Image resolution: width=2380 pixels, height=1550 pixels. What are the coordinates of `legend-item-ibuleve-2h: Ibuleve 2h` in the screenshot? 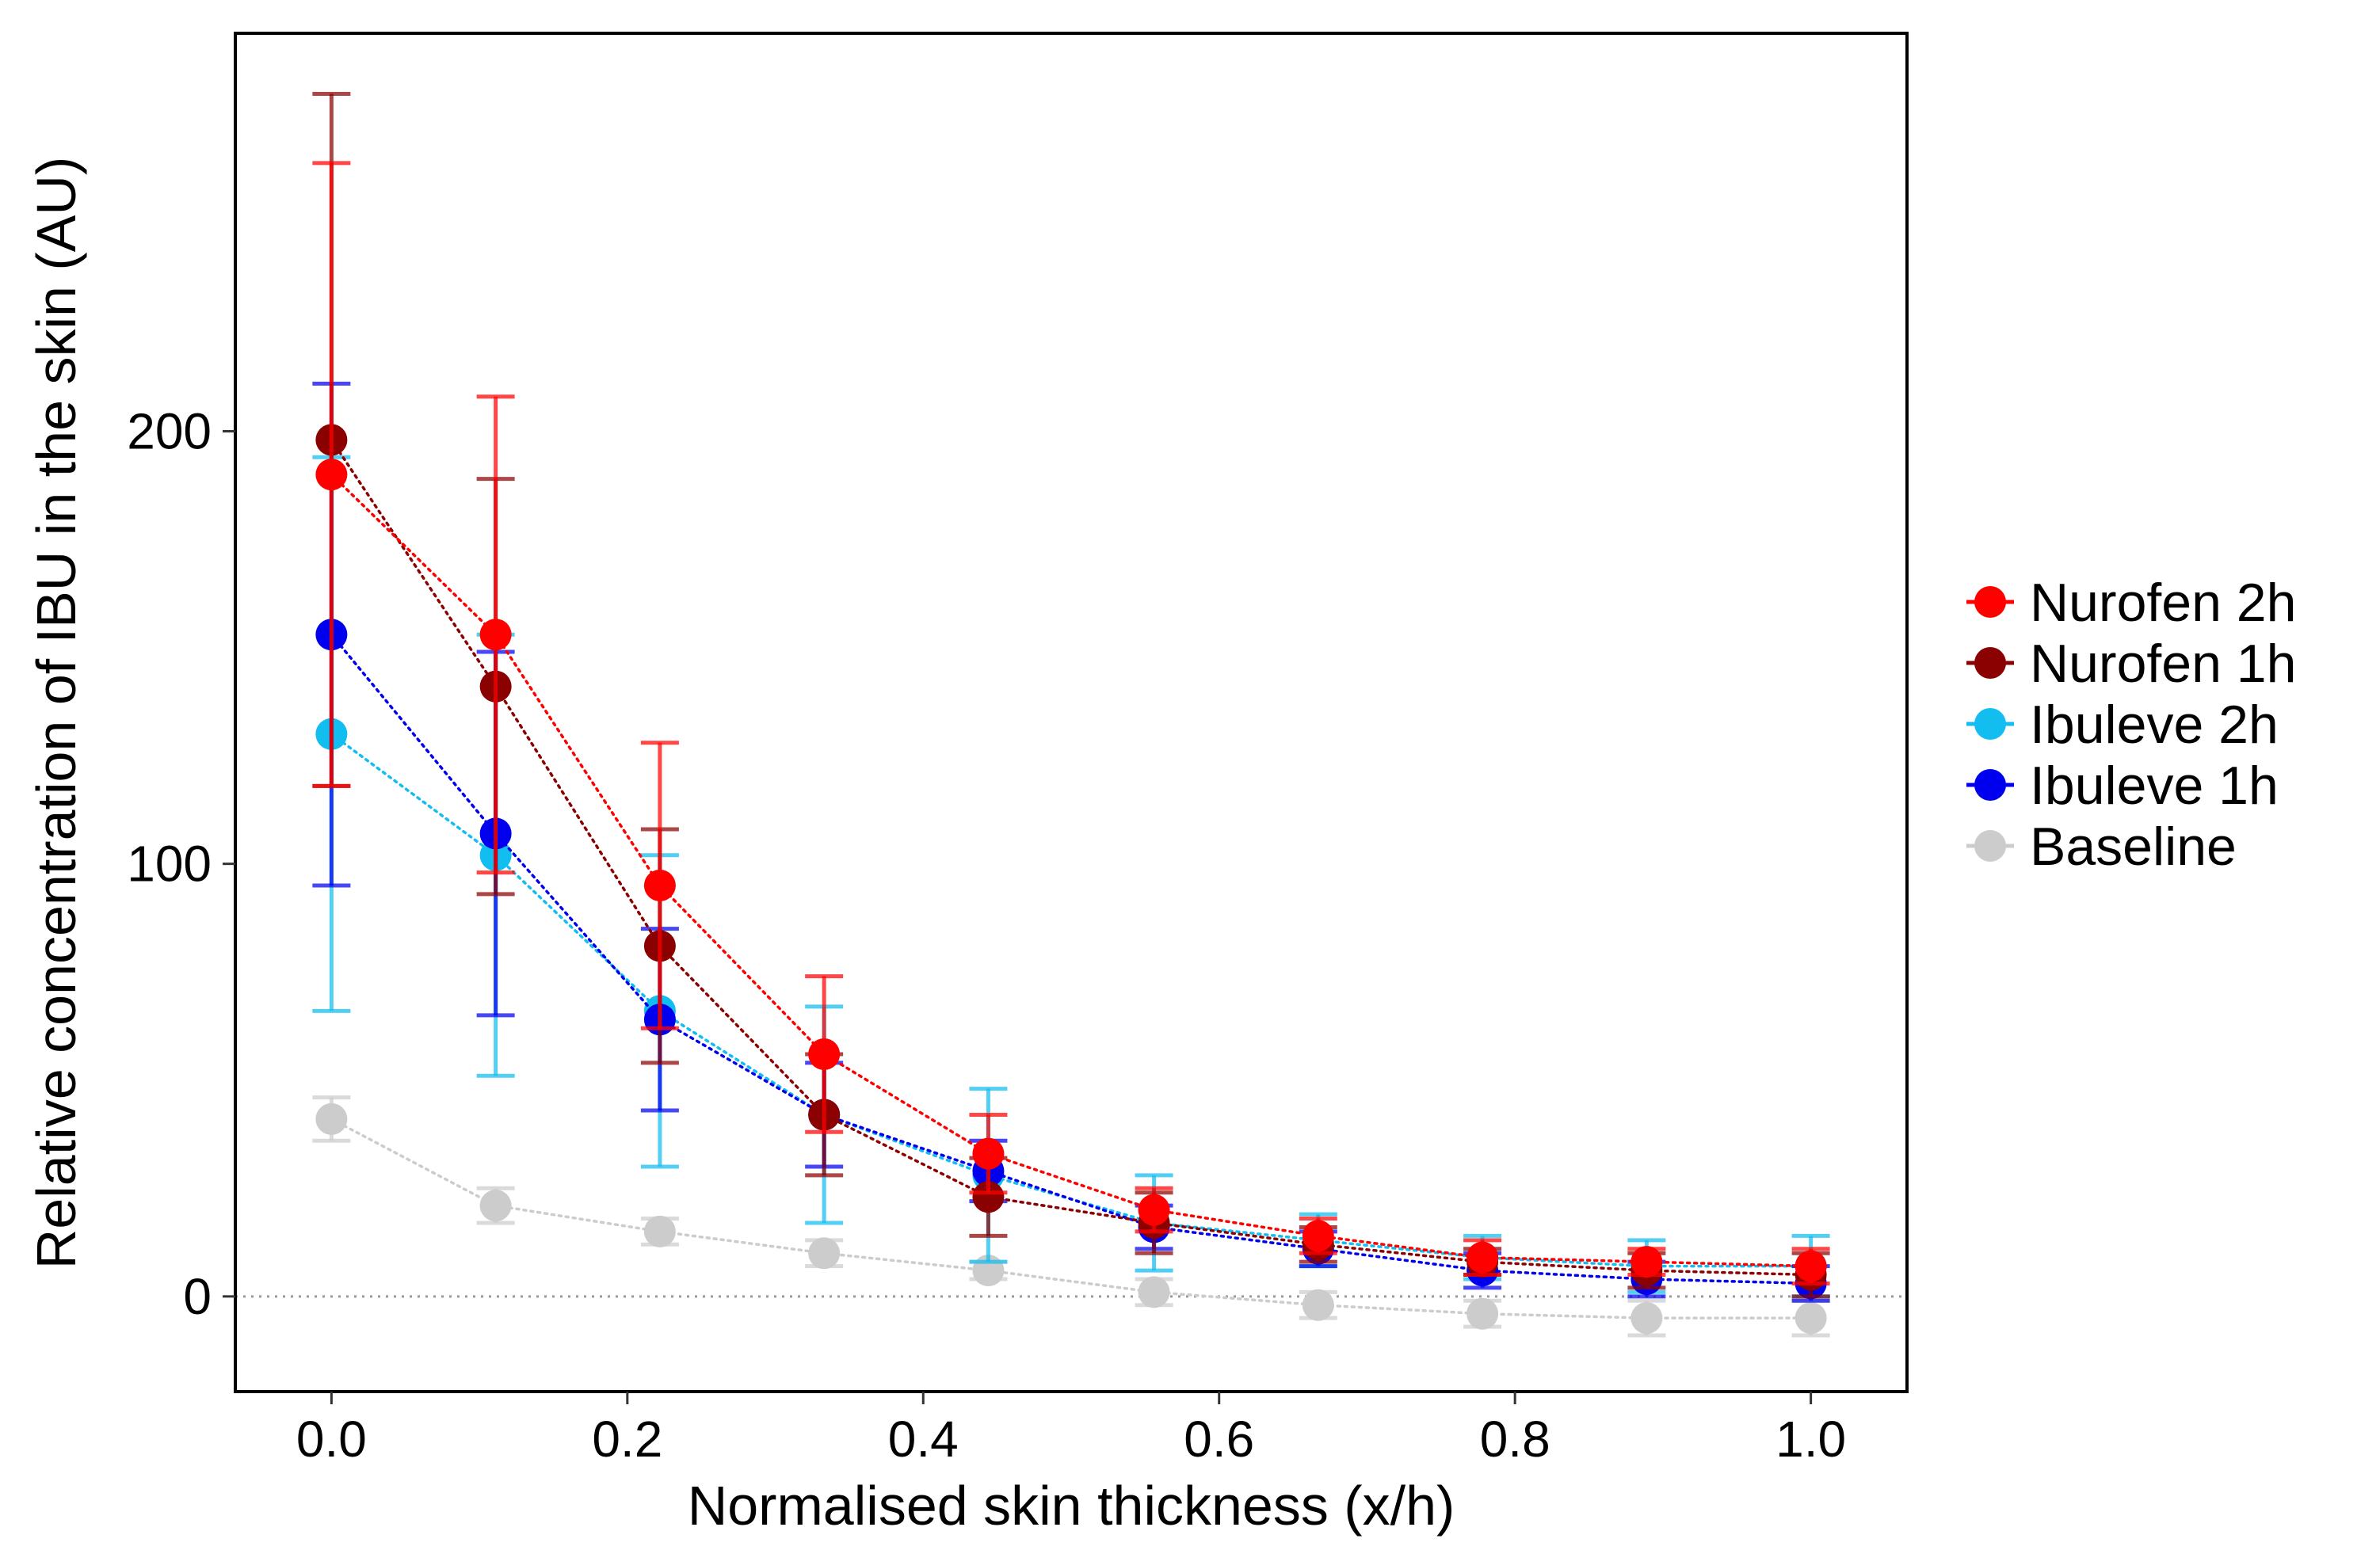 It's located at (2122, 725).